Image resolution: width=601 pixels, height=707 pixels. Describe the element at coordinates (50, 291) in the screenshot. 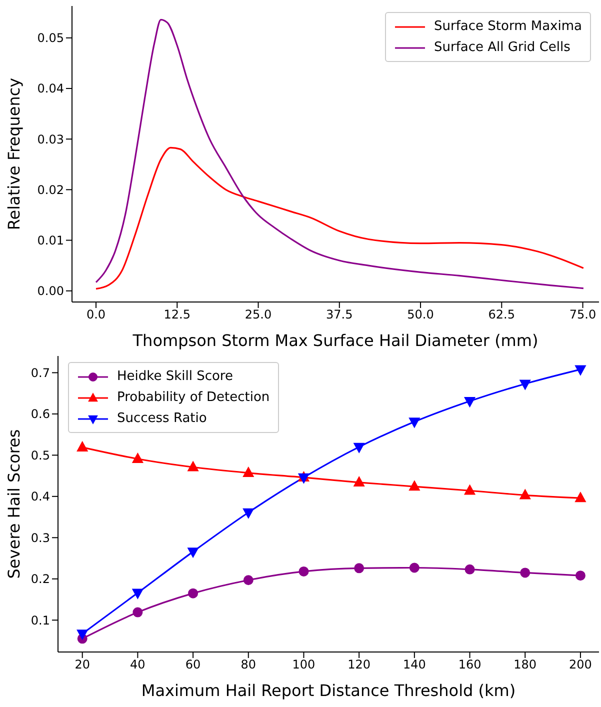

I see `y-tick-label: 0.00` at that location.